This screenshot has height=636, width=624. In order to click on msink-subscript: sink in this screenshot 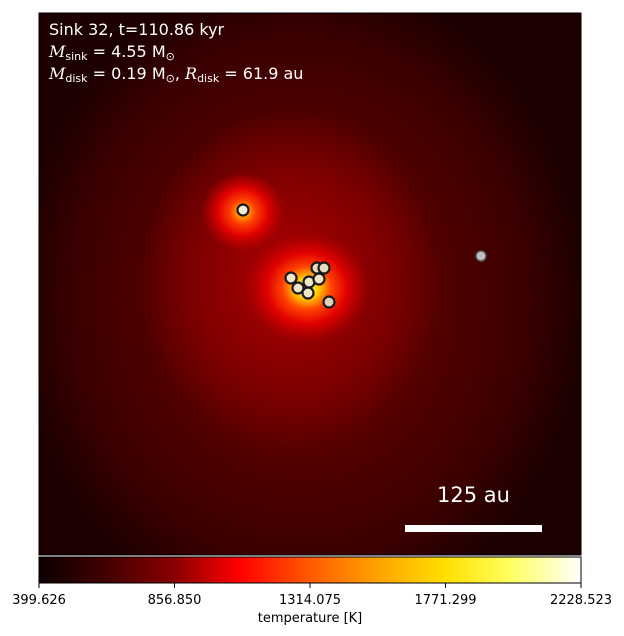, I will do `click(76, 56)`.